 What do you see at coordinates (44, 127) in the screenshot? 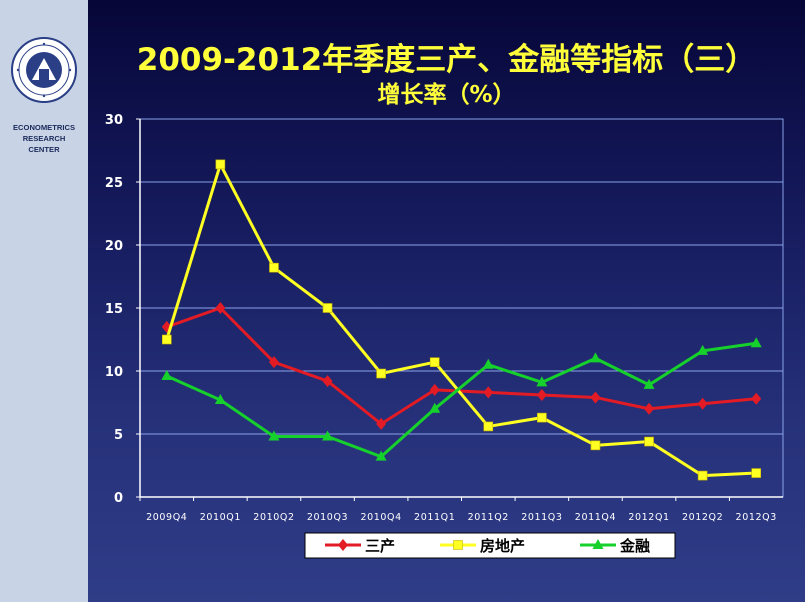
I see `org-line-1: ECONOMETRICS` at bounding box center [44, 127].